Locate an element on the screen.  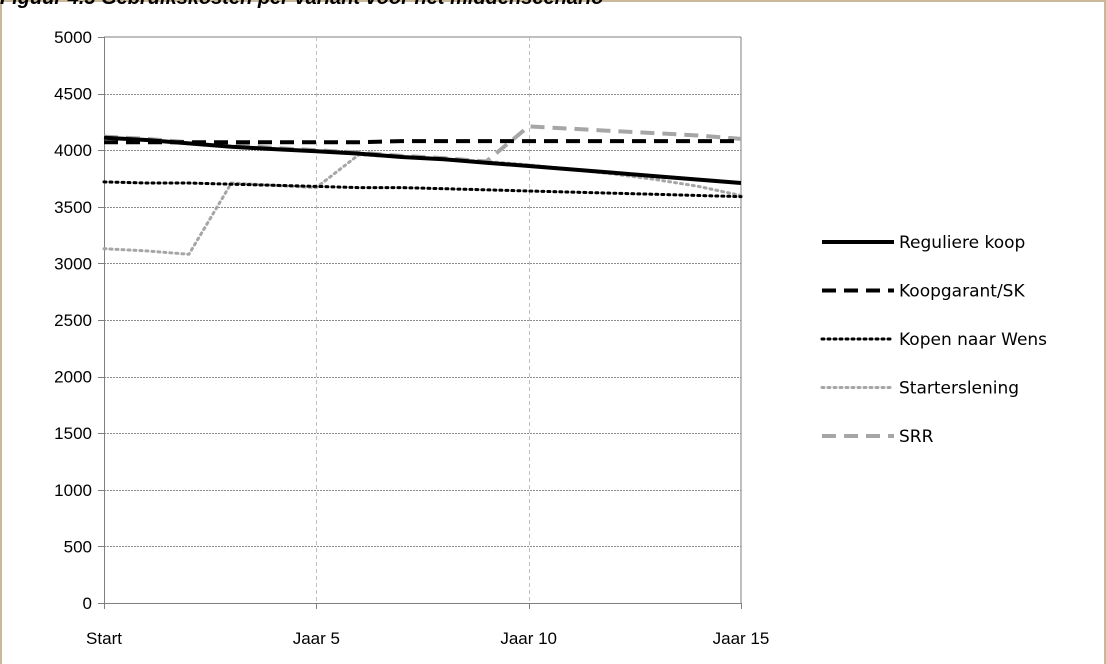
y-tick-label: 2500 is located at coordinates (73, 320).